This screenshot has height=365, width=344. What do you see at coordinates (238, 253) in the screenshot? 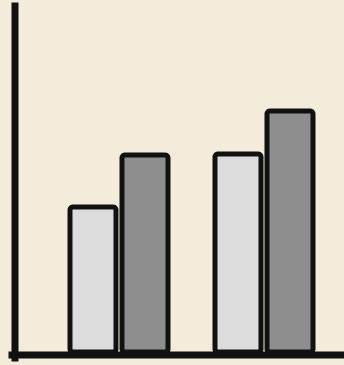
I see `bar-group2-series1` at bounding box center [238, 253].